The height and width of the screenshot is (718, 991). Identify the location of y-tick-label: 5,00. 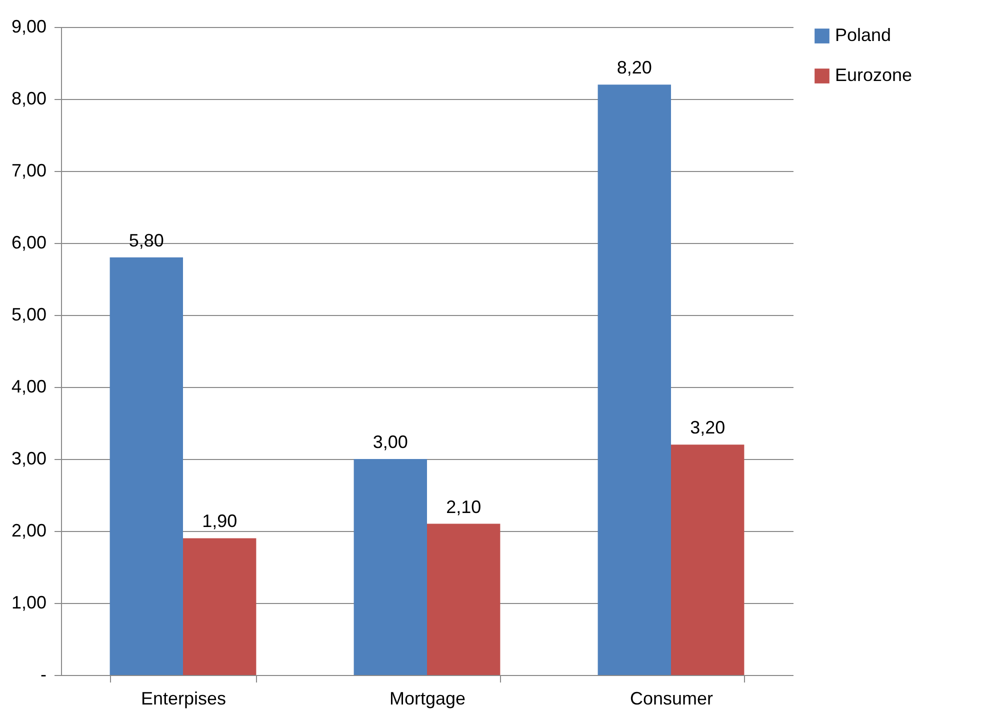
(28, 314).